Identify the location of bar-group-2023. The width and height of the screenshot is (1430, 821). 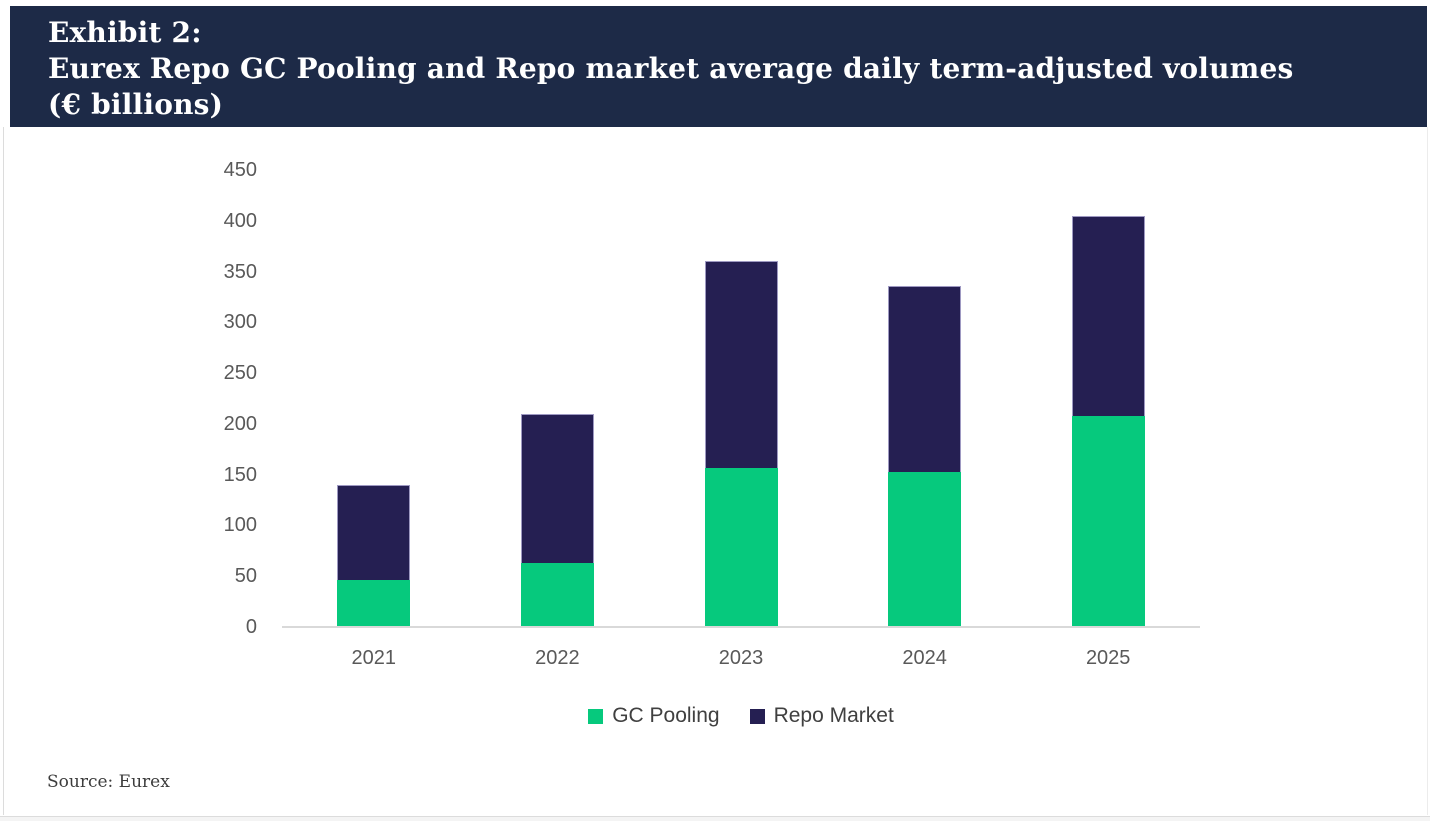
(741, 444).